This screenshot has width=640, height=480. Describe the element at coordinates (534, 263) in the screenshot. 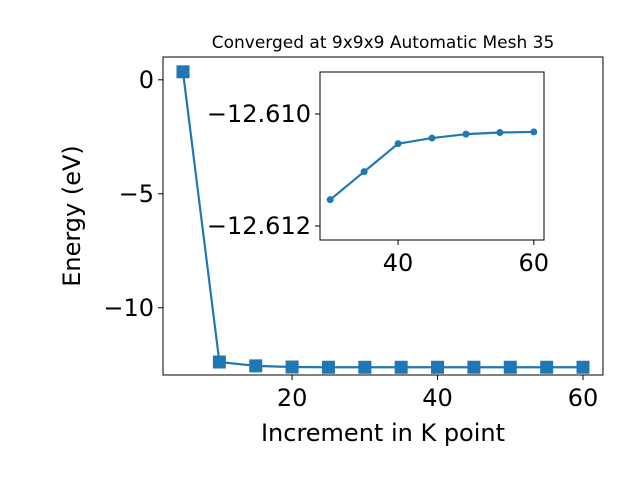

I see `inset-x-tick-label: 60` at that location.